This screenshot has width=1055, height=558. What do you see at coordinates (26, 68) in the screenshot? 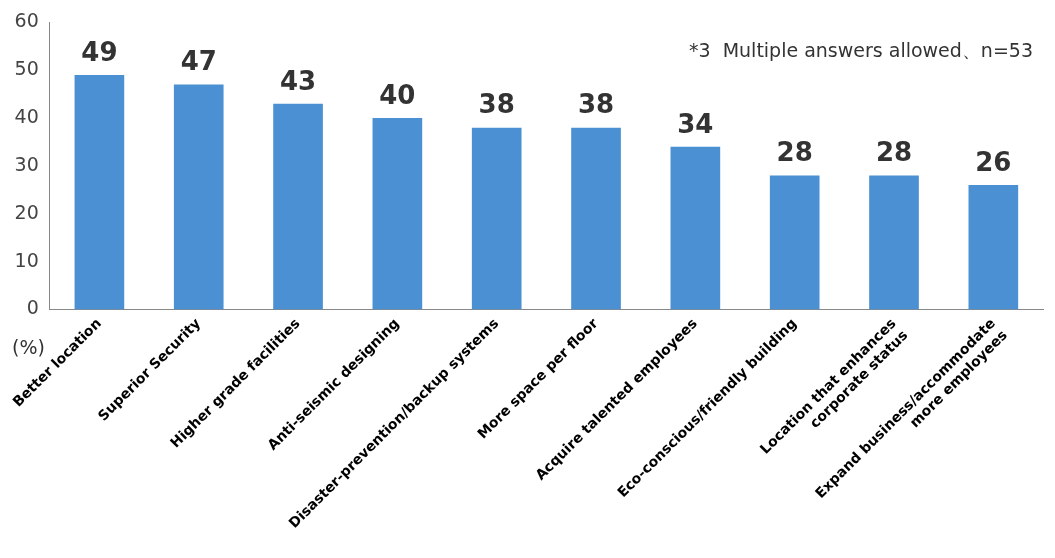
I see `y-tick-label: 50` at bounding box center [26, 68].